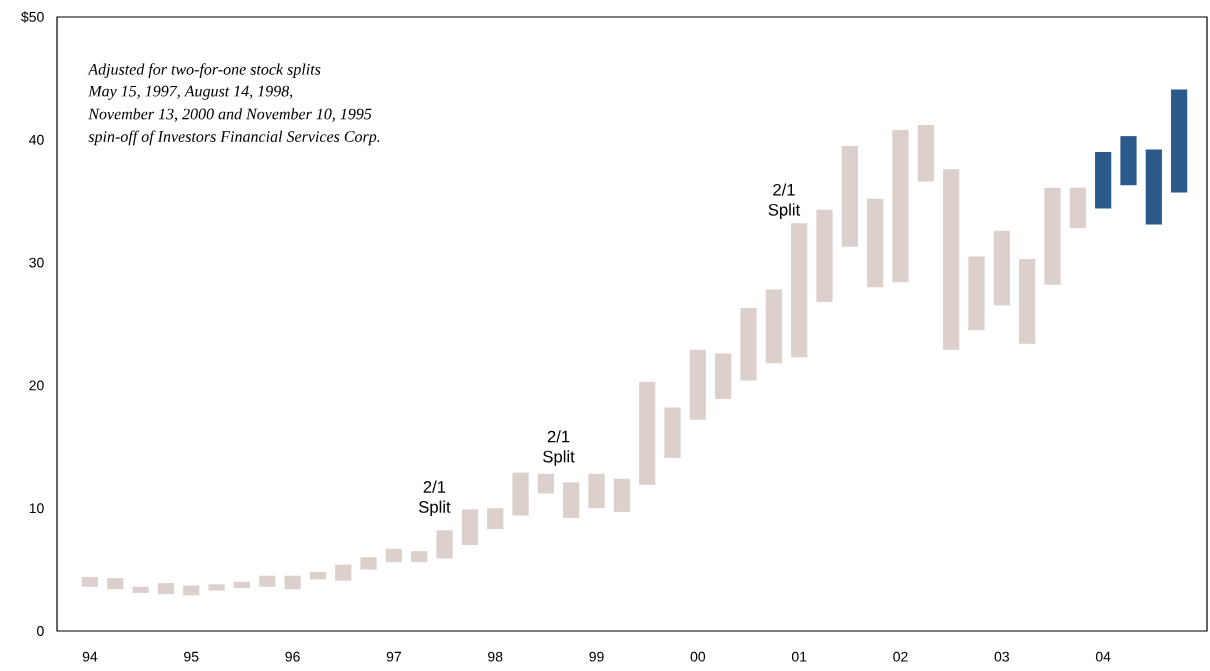 The height and width of the screenshot is (671, 1210). I want to click on y-tick-label: 30, so click(36, 262).